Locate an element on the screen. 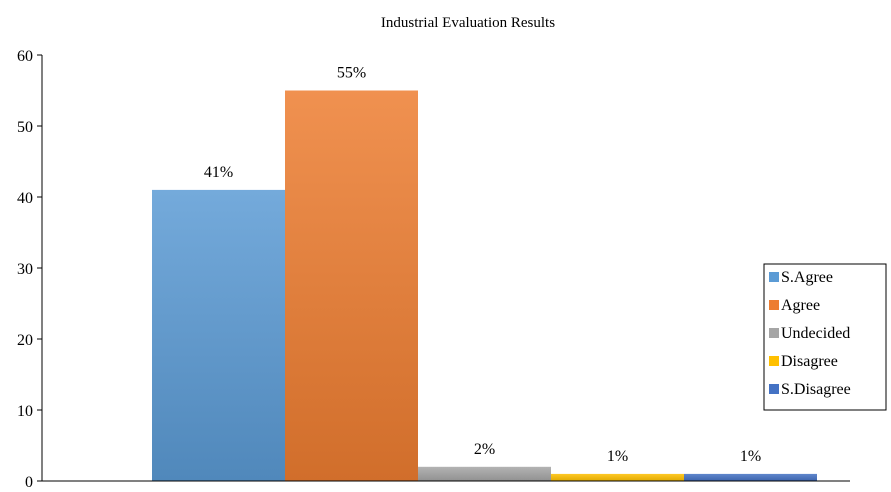  legend-swatch-s-agree is located at coordinates (774, 277).